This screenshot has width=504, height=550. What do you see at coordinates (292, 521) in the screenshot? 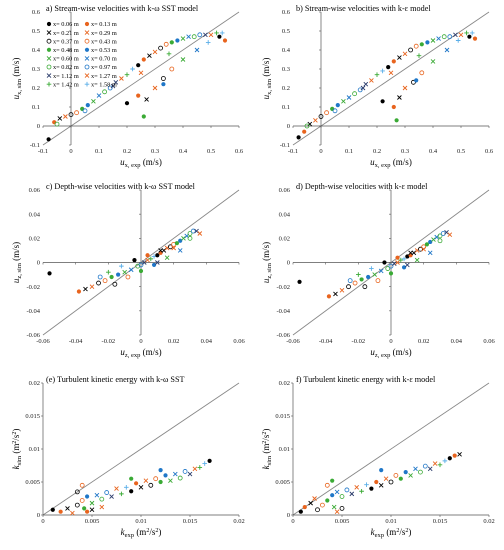
I see `x-tick-label: 0` at bounding box center [292, 521].